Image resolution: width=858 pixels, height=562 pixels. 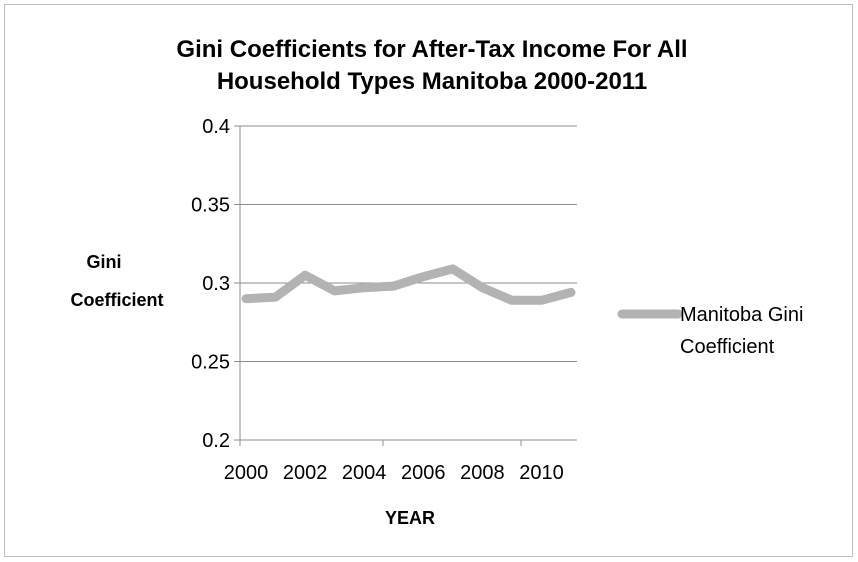 I want to click on x-tick-label: 2008, so click(x=482, y=473).